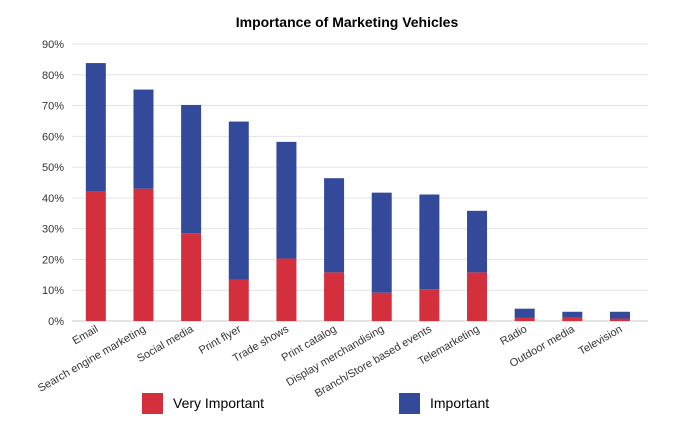  I want to click on y-tick-label: 80%, so click(53, 76).